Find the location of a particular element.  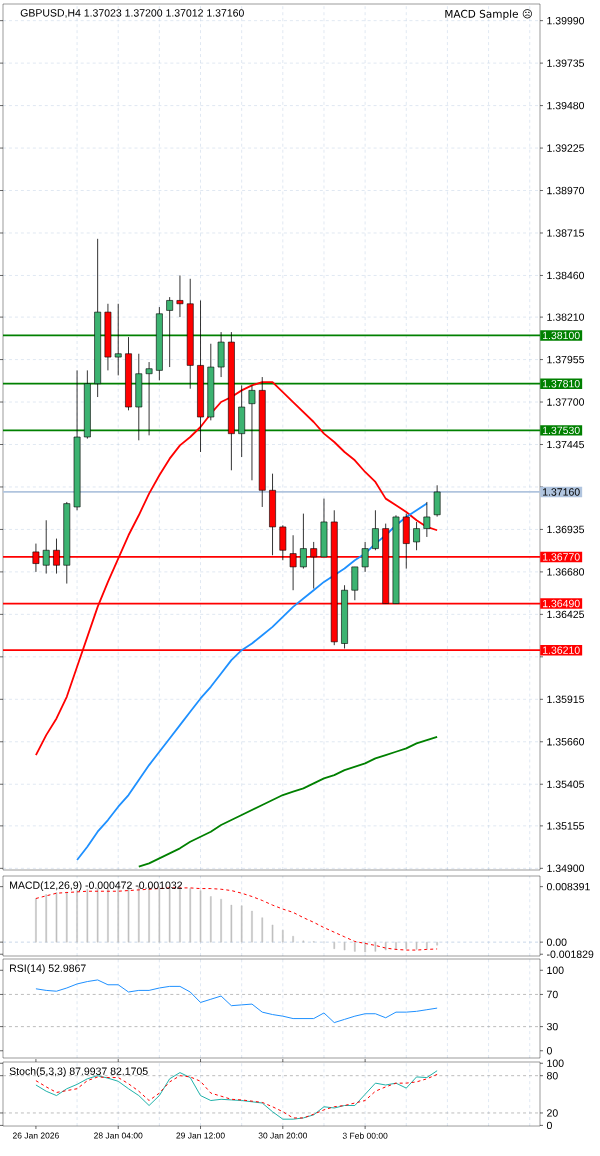

y-tick-label: 1.39990 is located at coordinates (566, 20).